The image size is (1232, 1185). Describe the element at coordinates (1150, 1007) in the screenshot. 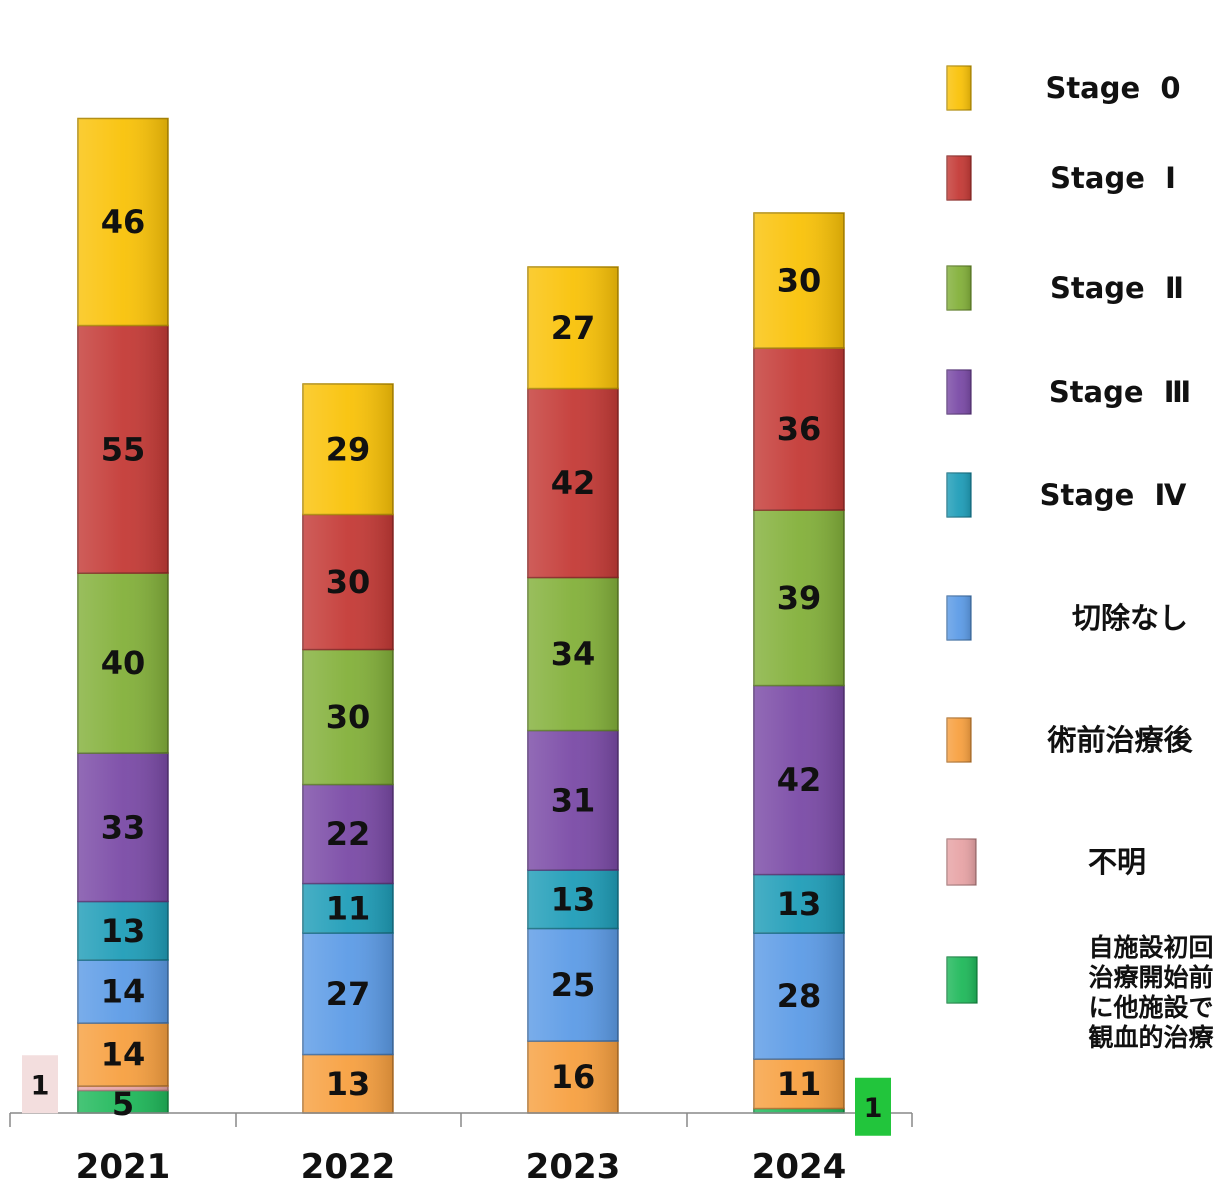

I see `legend-label-line: に他施設で` at that location.